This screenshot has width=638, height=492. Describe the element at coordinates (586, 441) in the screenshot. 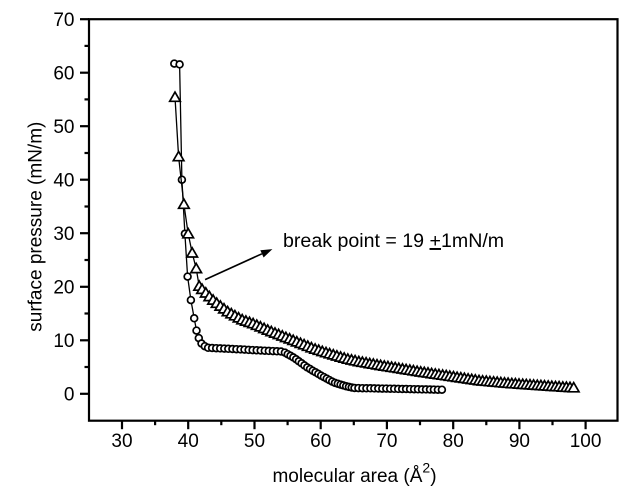

I see `svg-text: 100` at that location.